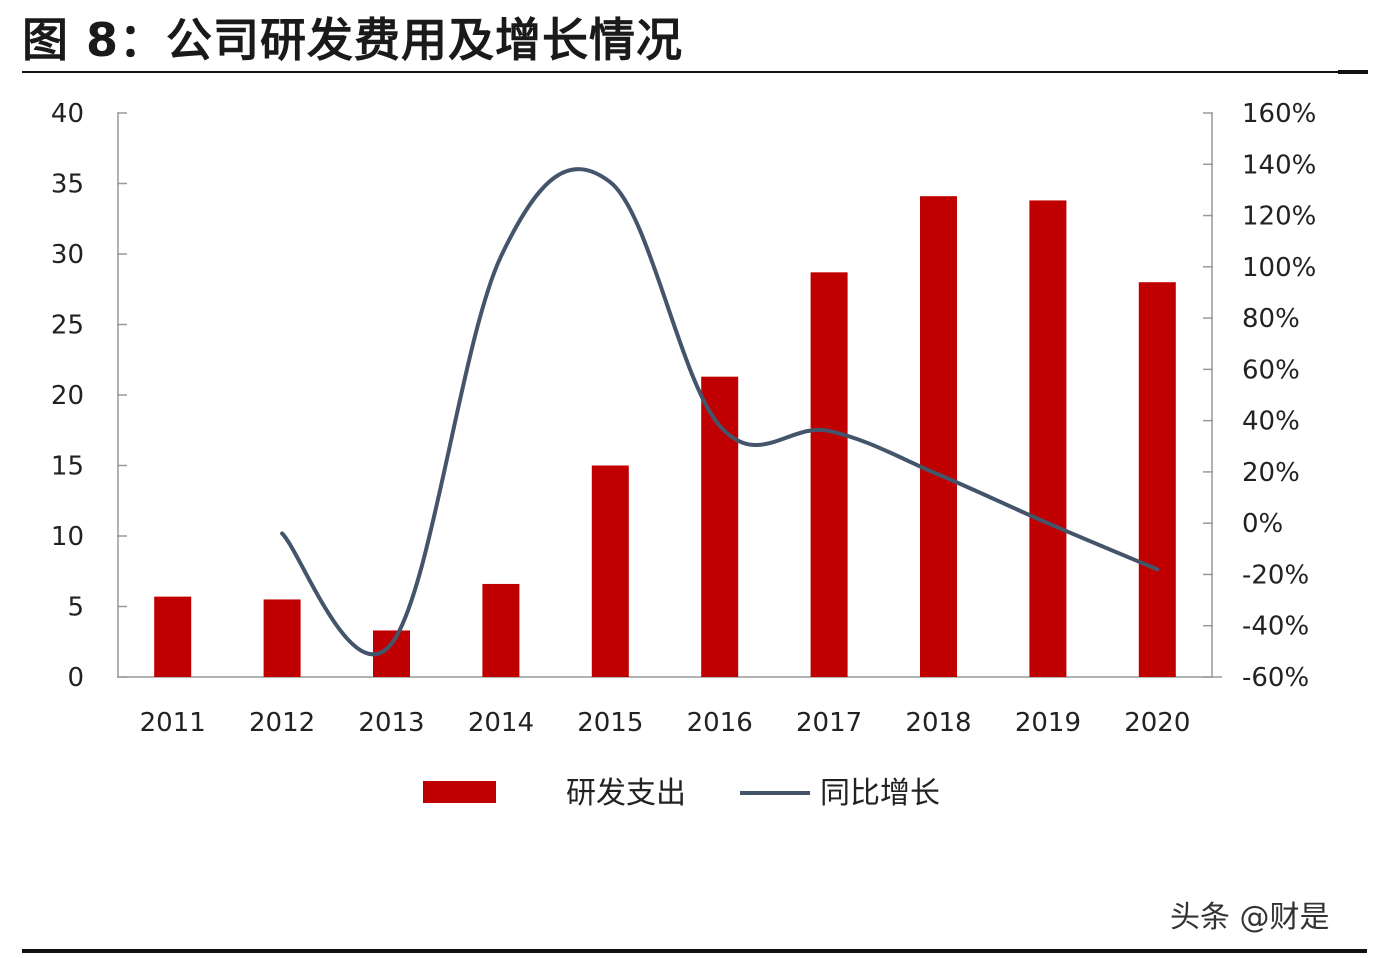  I want to click on top-rule-accent, so click(1353, 72).